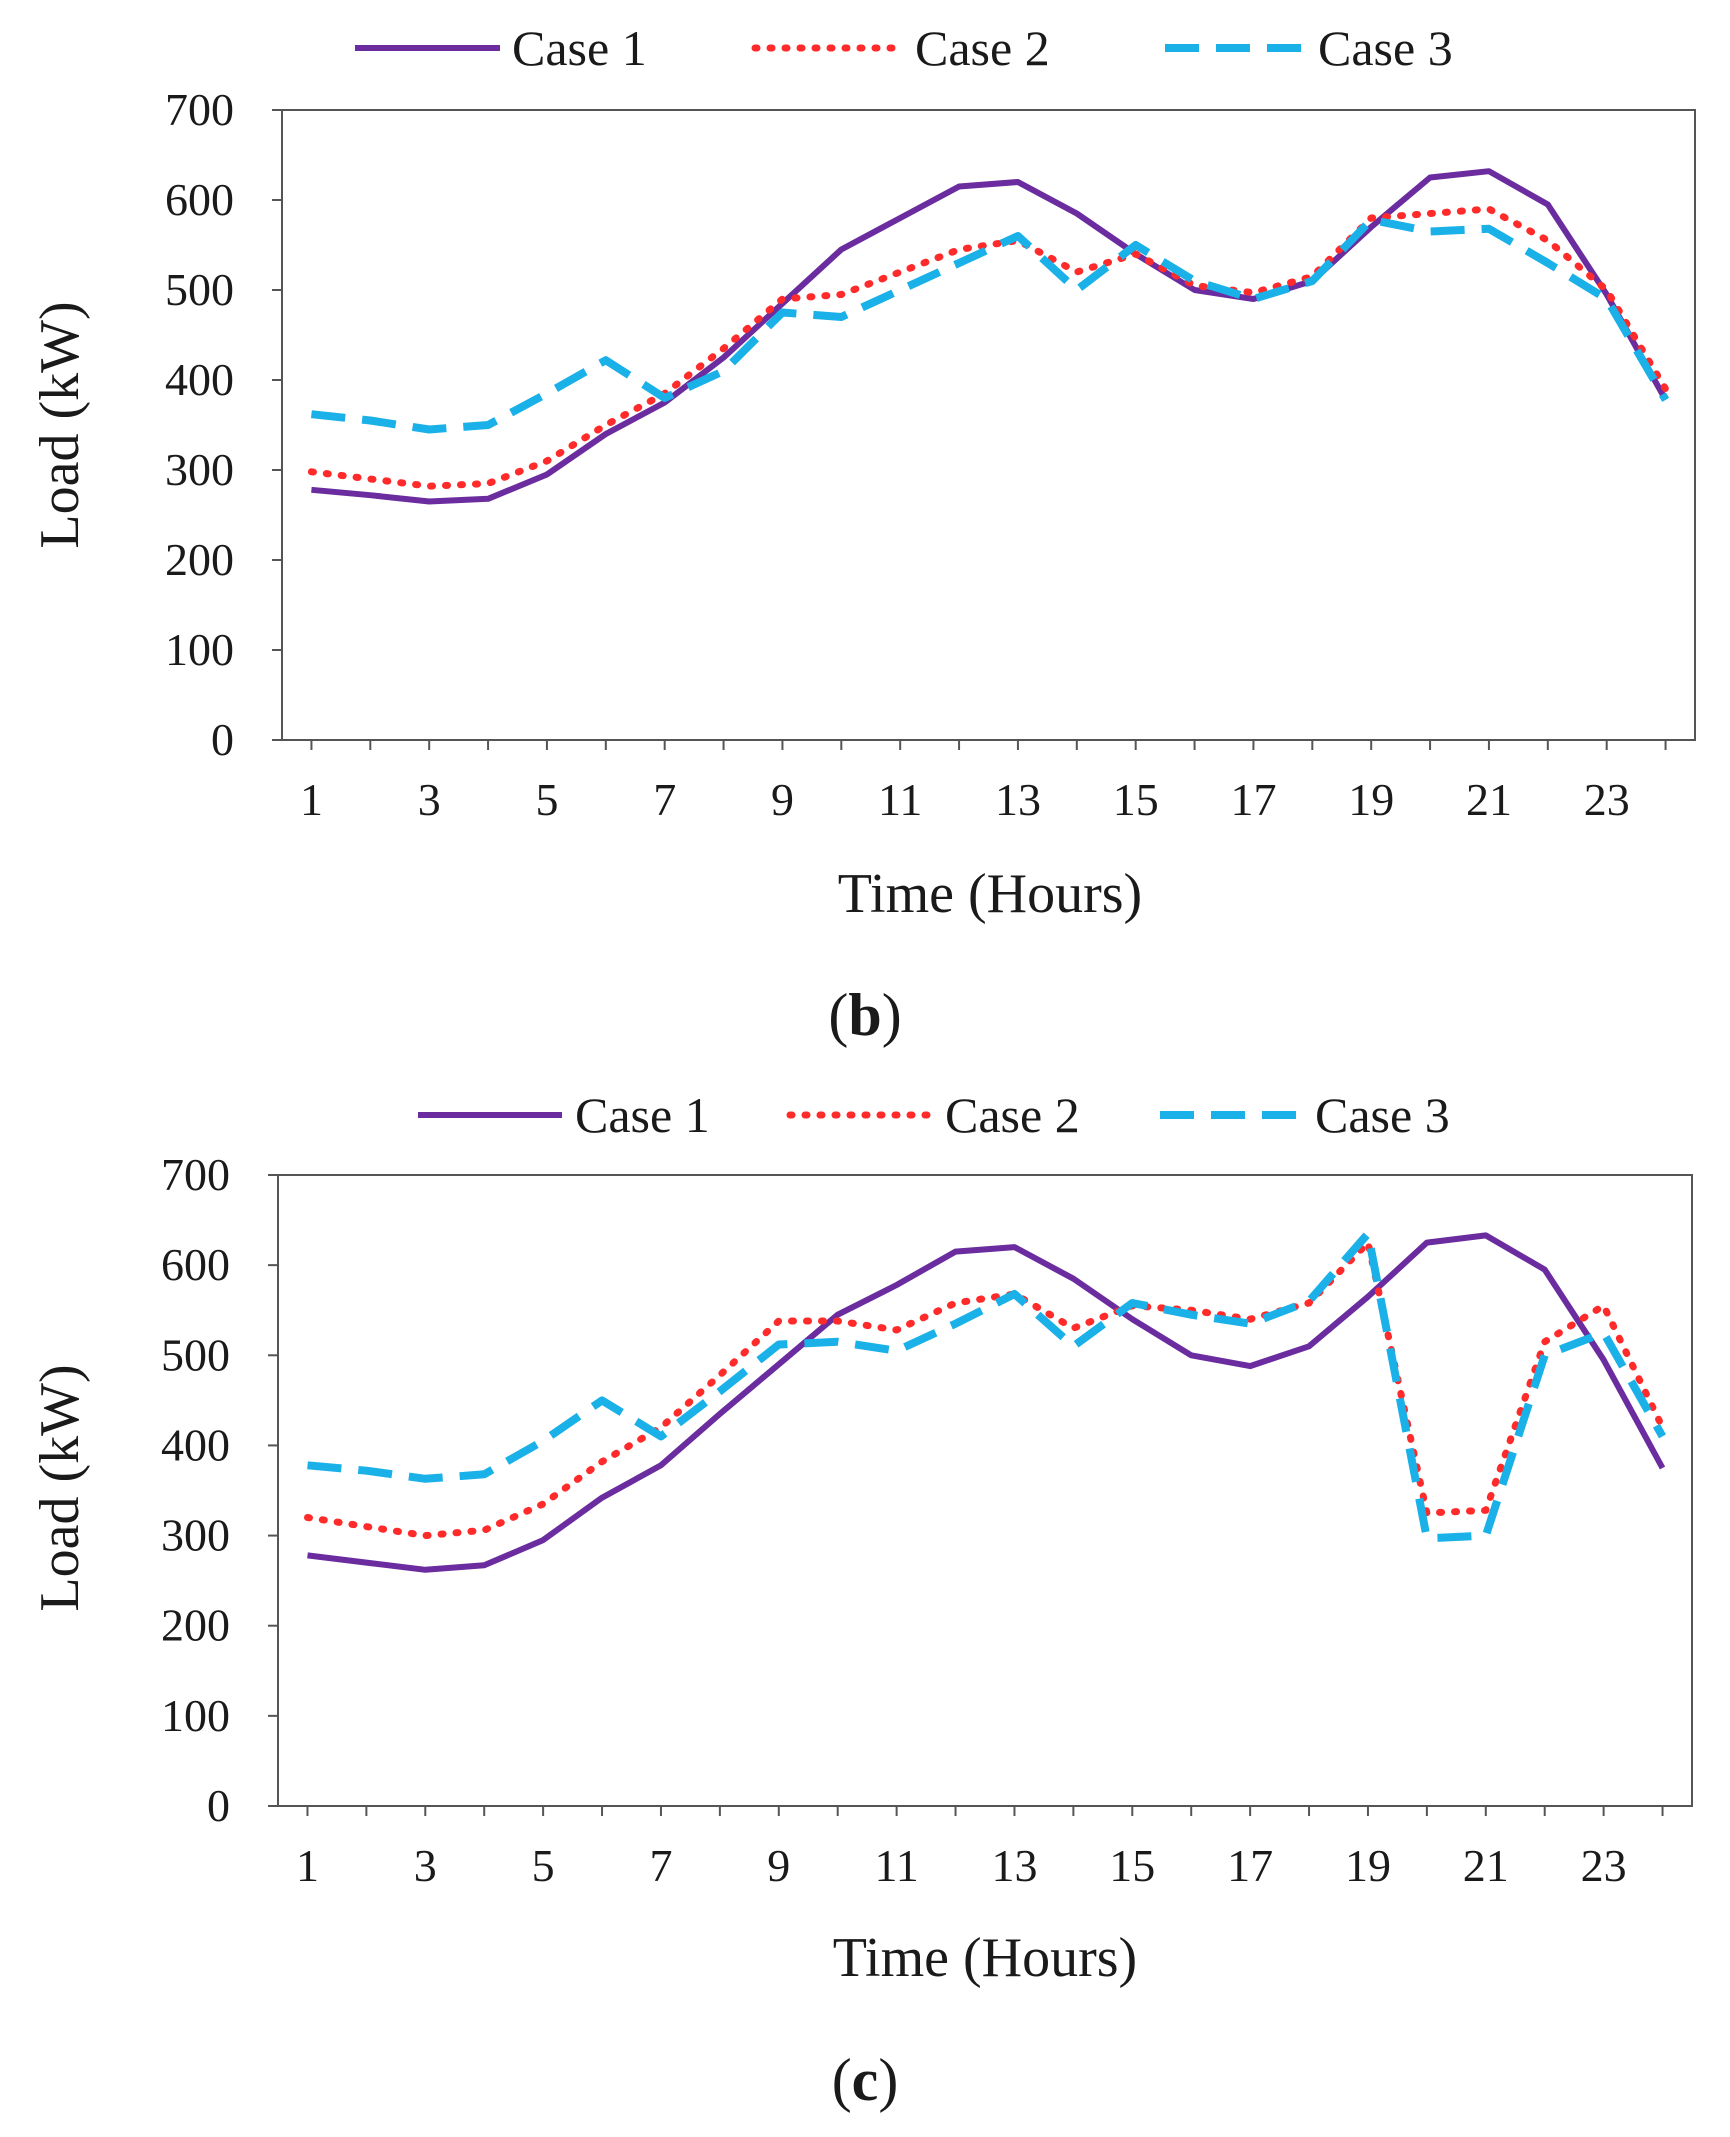  Describe the element at coordinates (865, 2080) in the screenshot. I see `panel-label-c: (c)` at that location.